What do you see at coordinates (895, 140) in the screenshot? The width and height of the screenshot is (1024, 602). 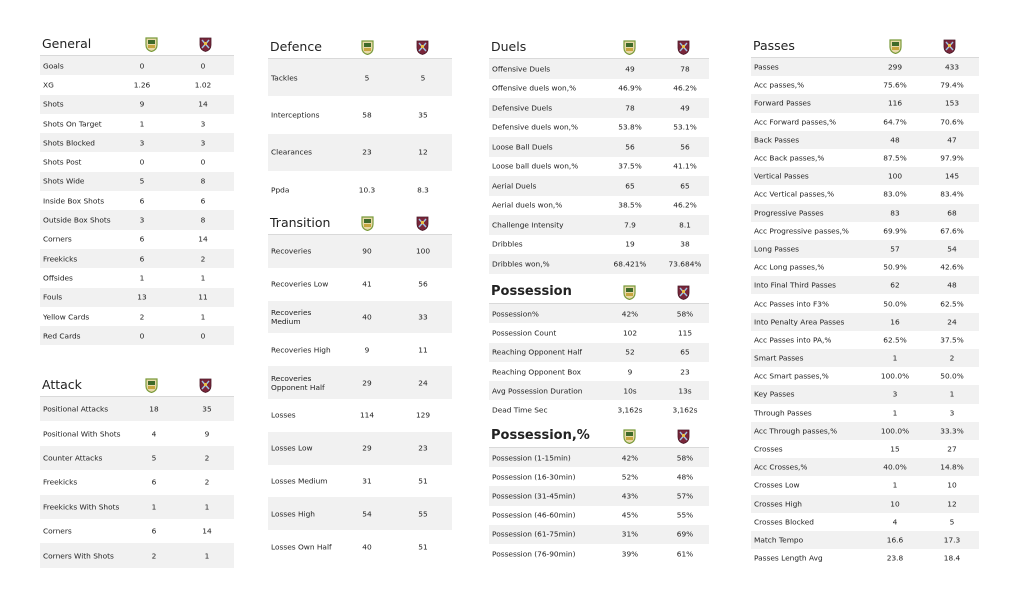 I see `home-value: 48` at bounding box center [895, 140].